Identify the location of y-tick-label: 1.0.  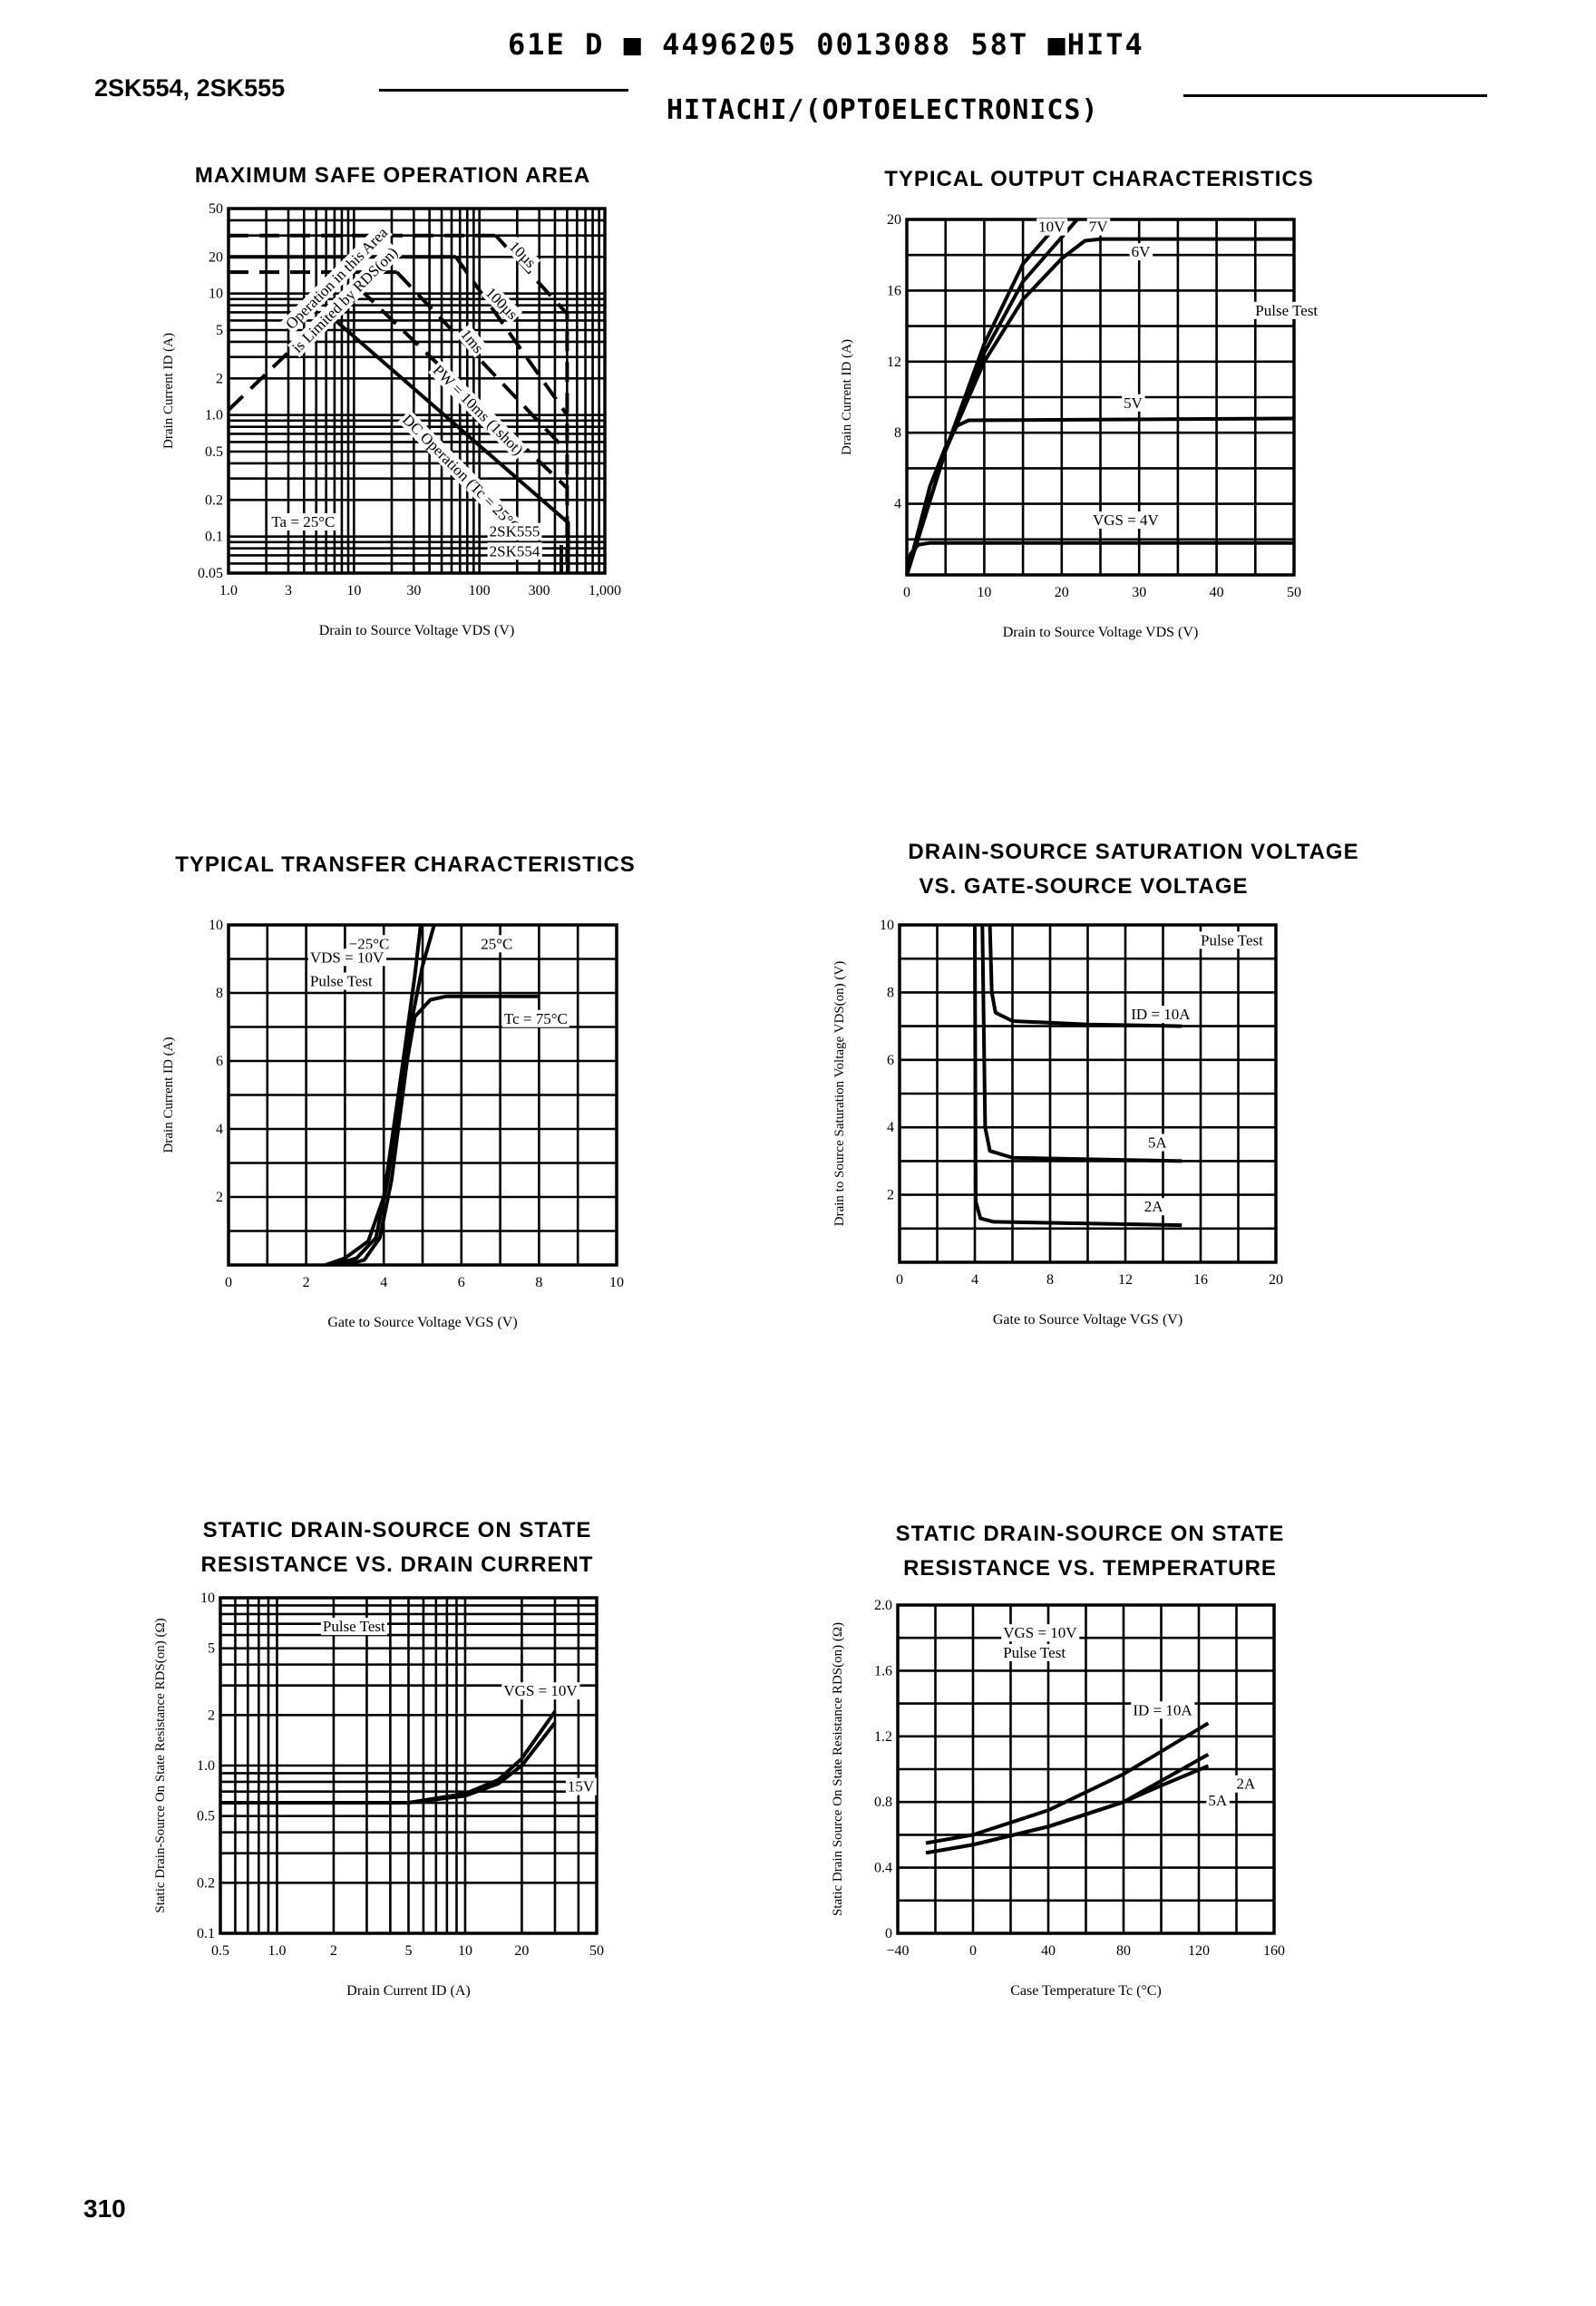
(206, 1766).